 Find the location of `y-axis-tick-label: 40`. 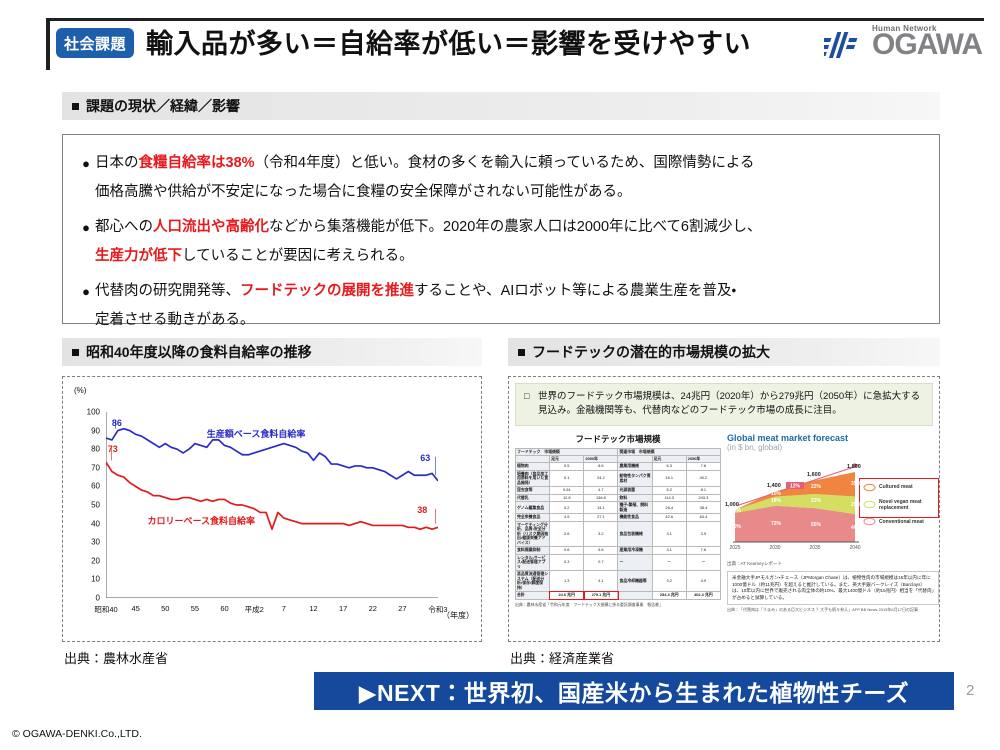

y-axis-tick-label: 40 is located at coordinates (95, 524).